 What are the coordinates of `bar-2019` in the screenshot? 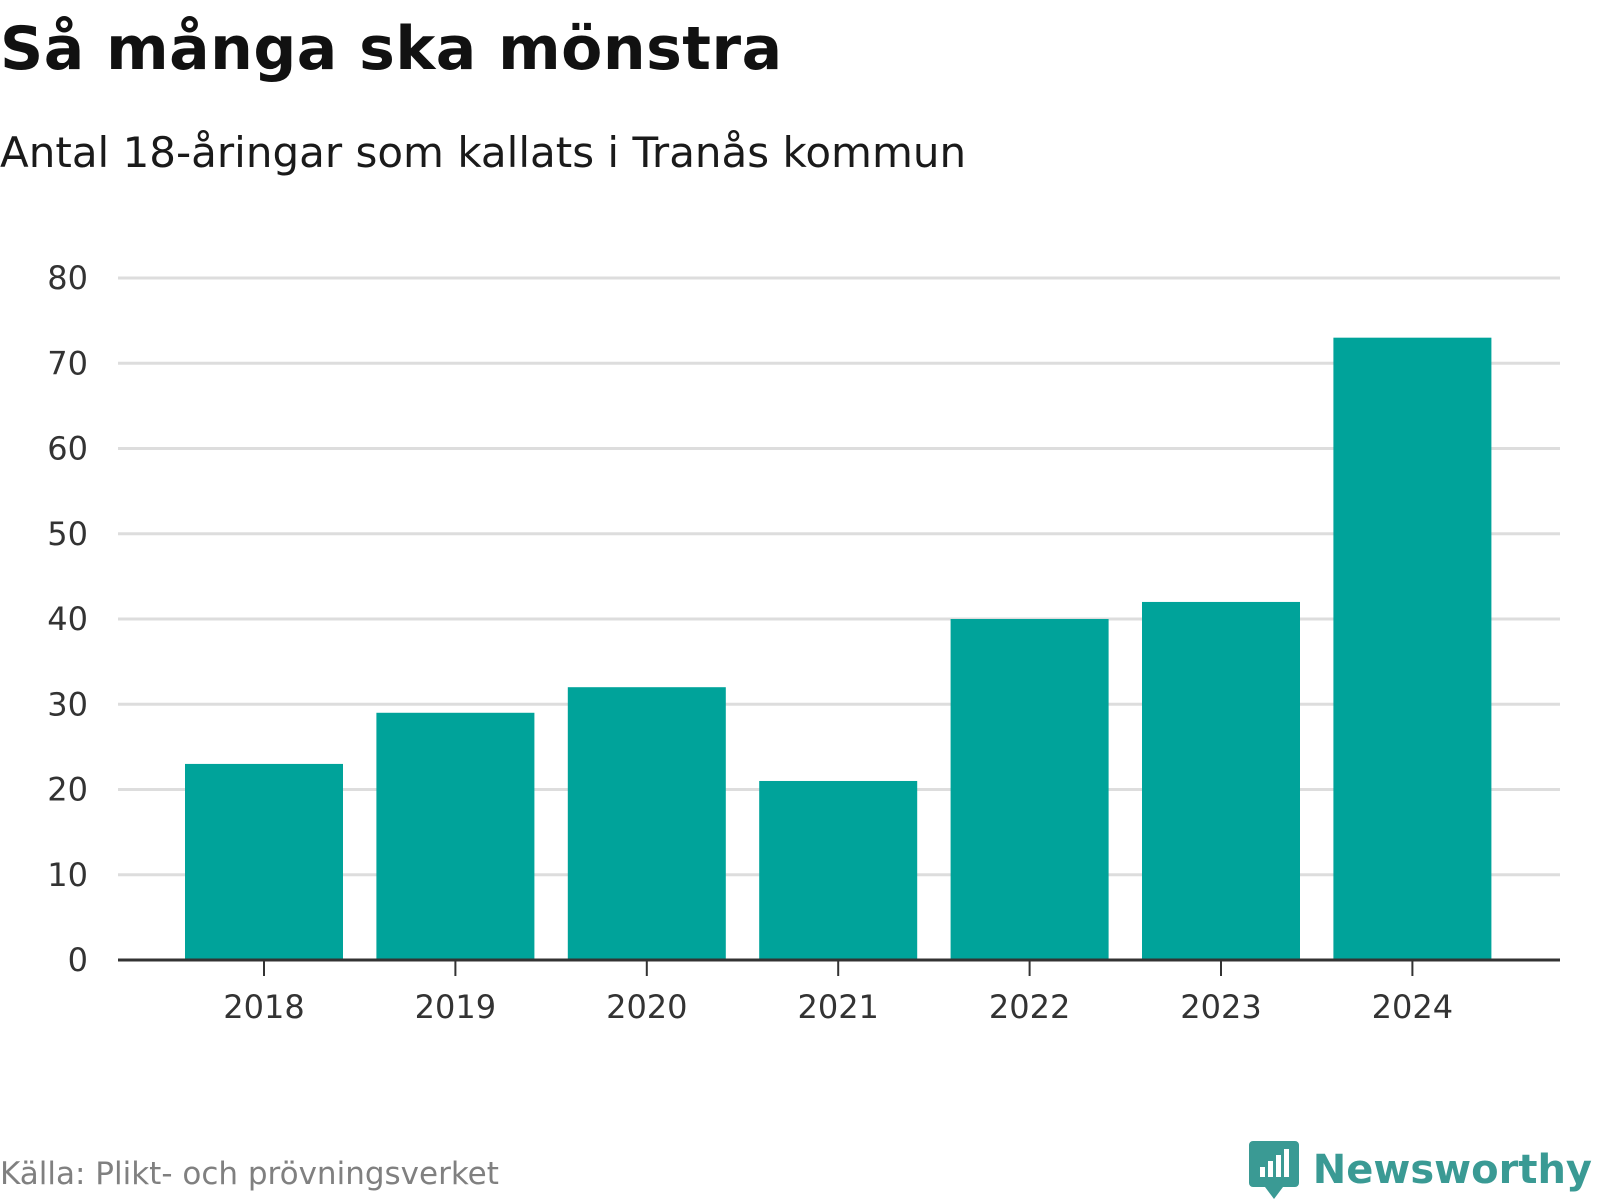 It's located at (455, 836).